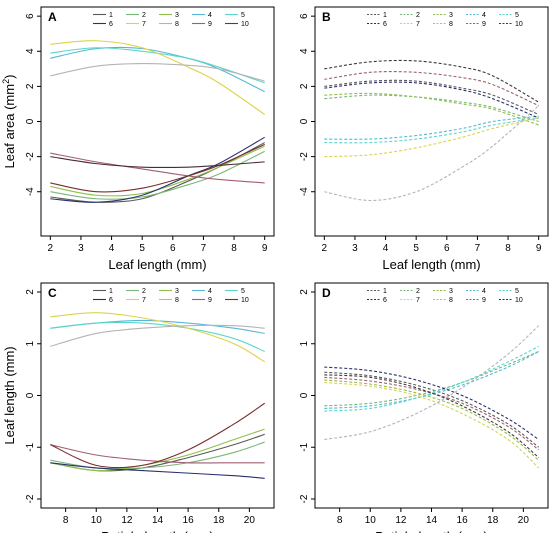 This screenshot has height=533, width=550. Describe the element at coordinates (30, 191) in the screenshot. I see `y-tick-label: -4` at that location.